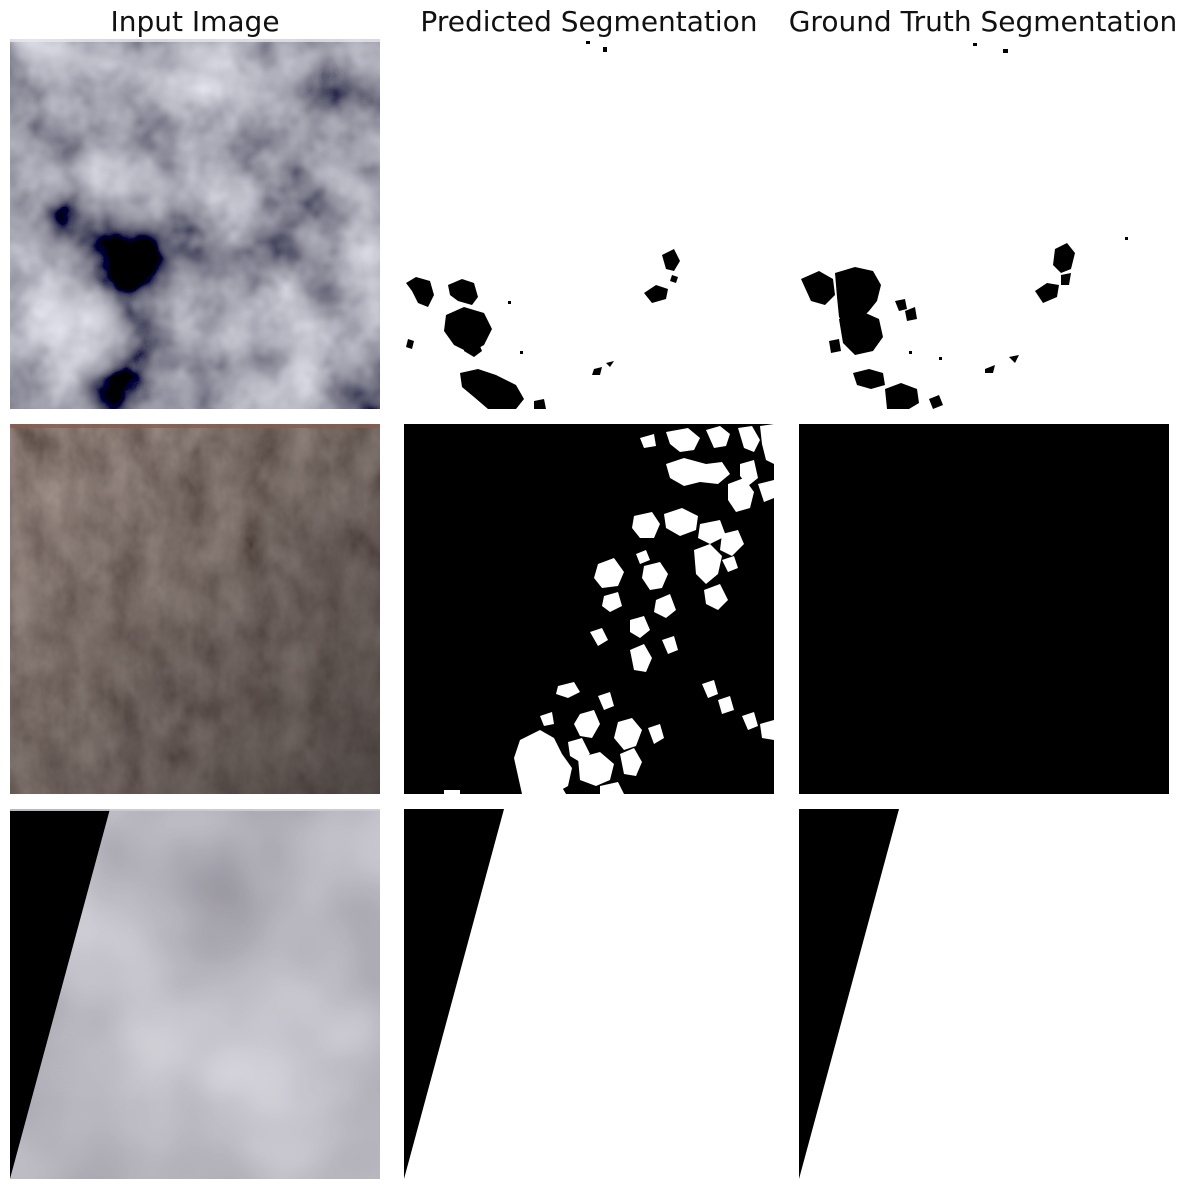  What do you see at coordinates (195, 609) in the screenshot?
I see `row2-input-image` at bounding box center [195, 609].